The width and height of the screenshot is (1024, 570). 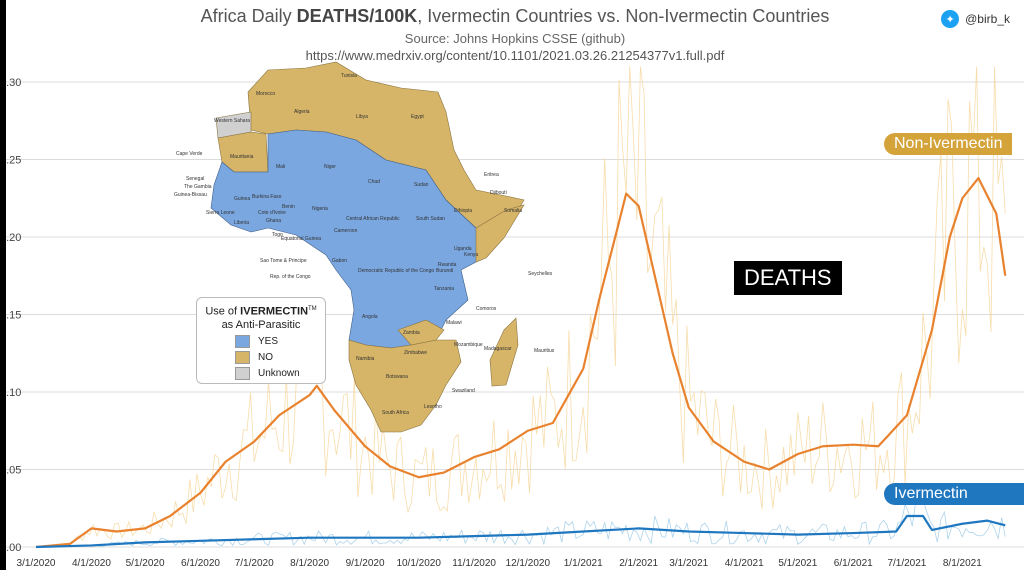 I want to click on map-label: Gabon, so click(x=339, y=261).